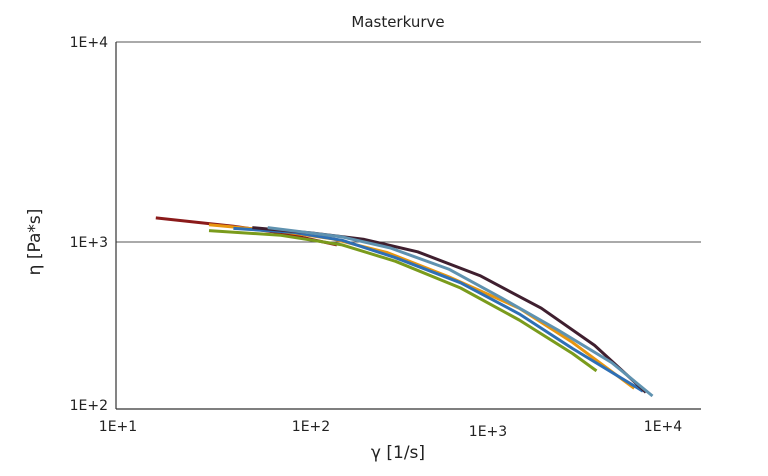  What do you see at coordinates (397, 22) in the screenshot?
I see `chart-title: Masterkurve` at bounding box center [397, 22].